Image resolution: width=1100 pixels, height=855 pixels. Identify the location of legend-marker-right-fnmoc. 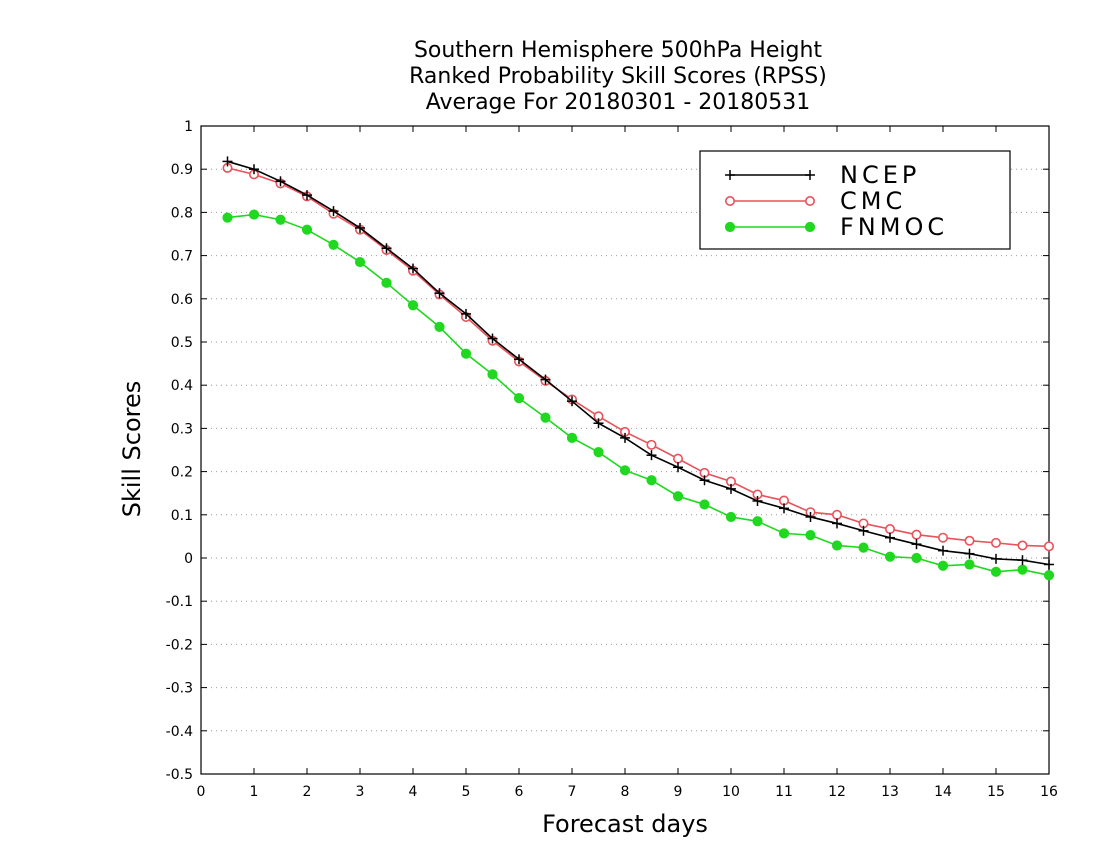
(810, 227).